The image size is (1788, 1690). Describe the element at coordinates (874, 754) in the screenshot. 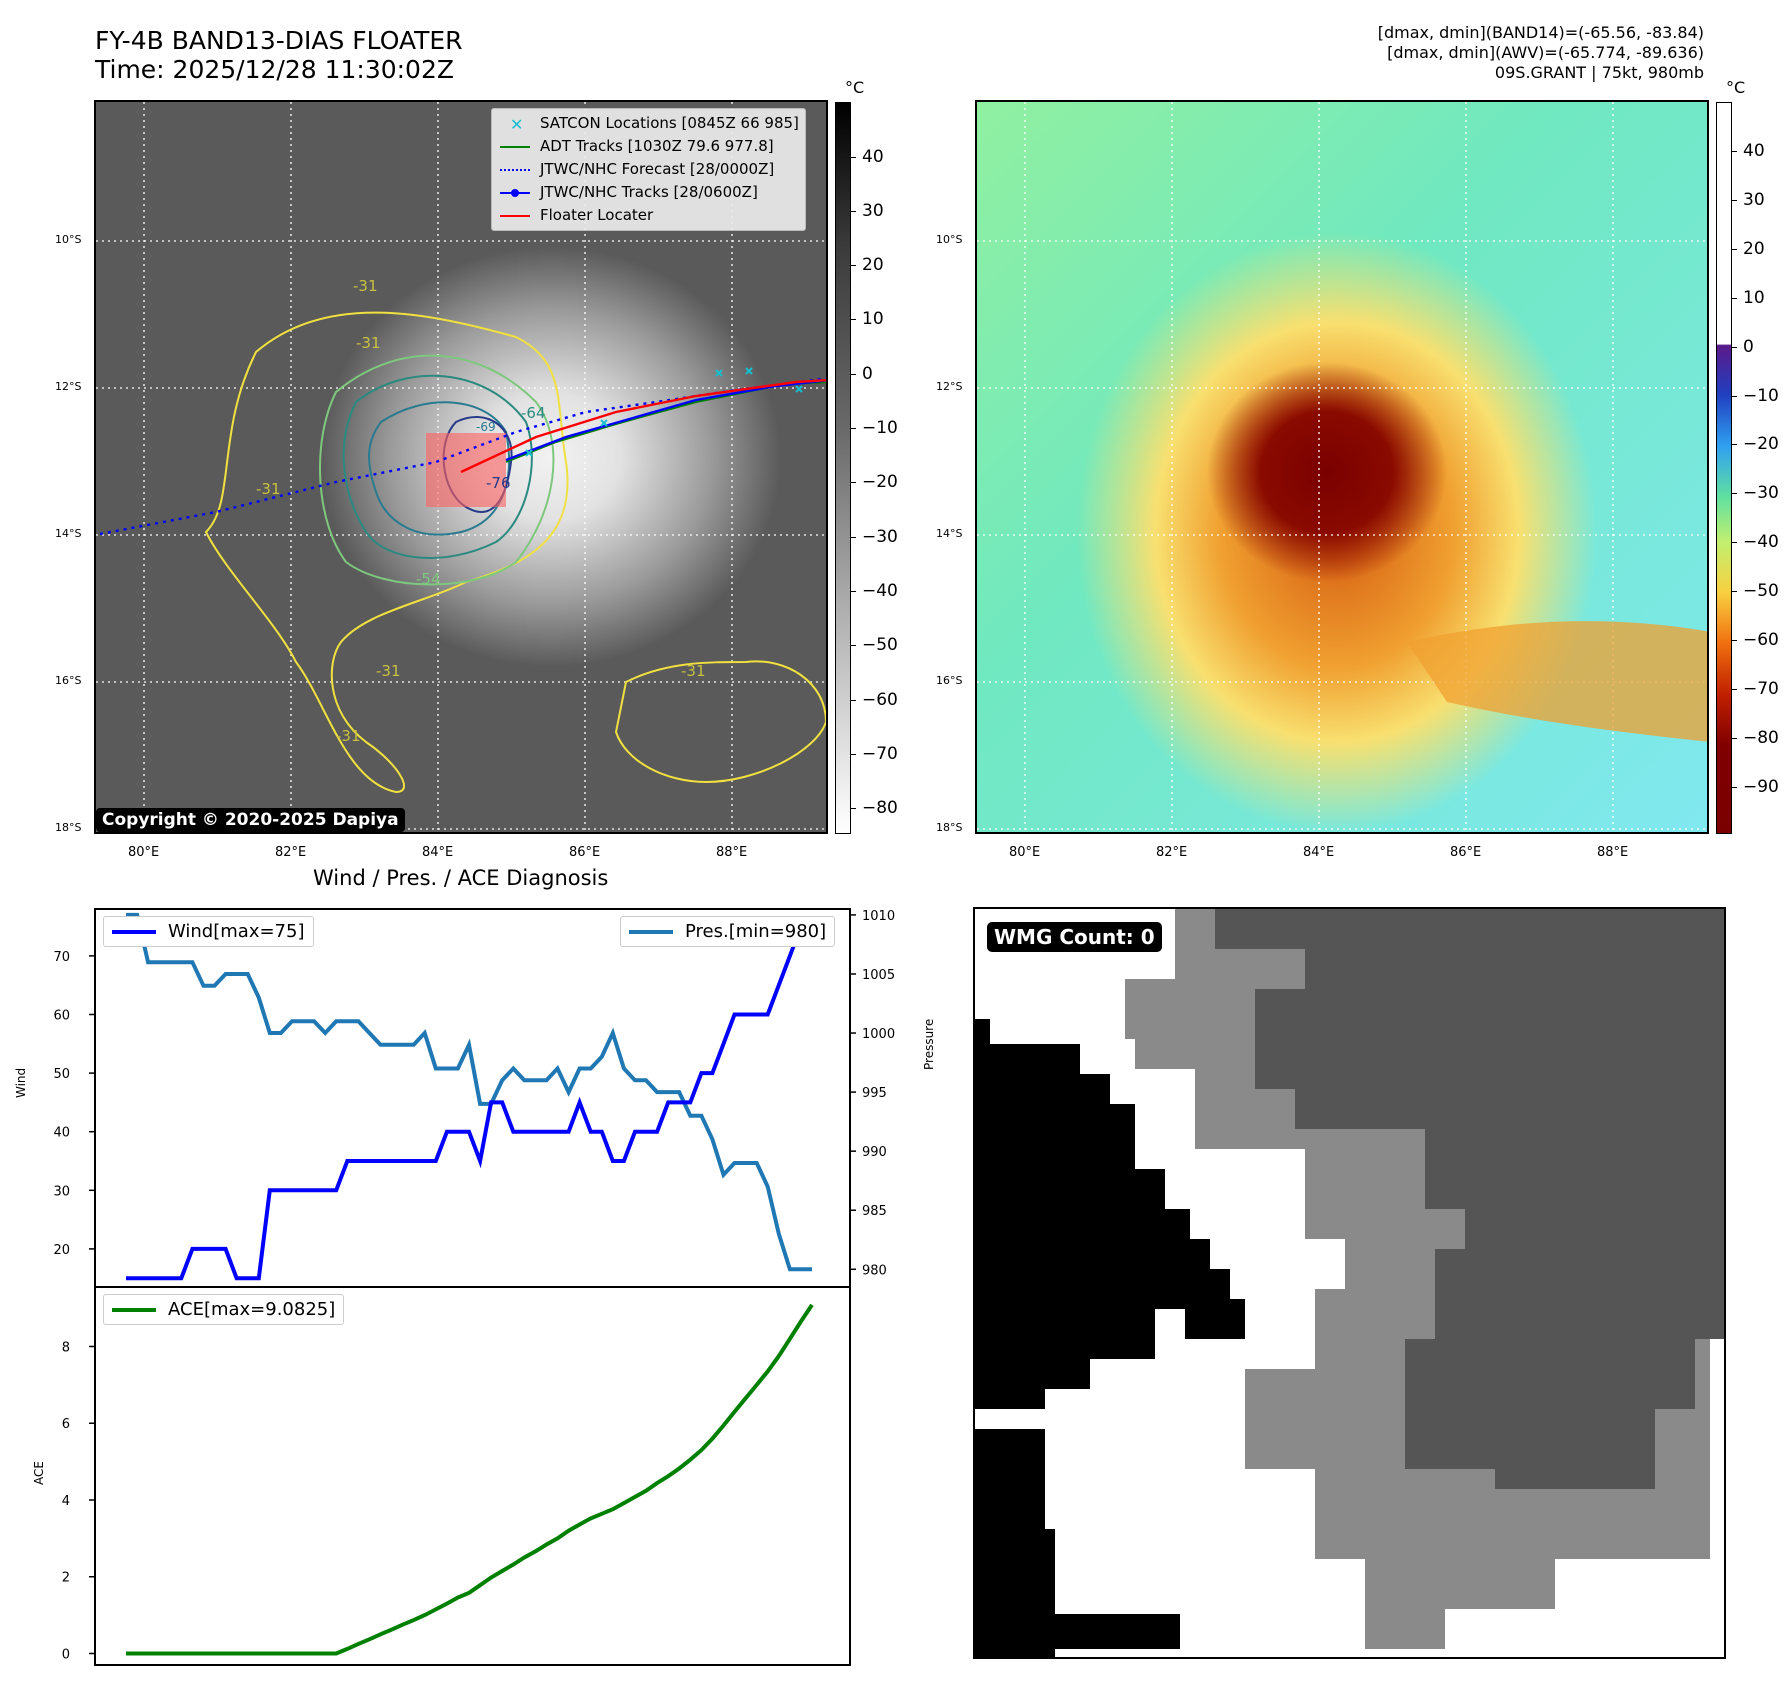

I see `colorbar-tick: −70` at that location.